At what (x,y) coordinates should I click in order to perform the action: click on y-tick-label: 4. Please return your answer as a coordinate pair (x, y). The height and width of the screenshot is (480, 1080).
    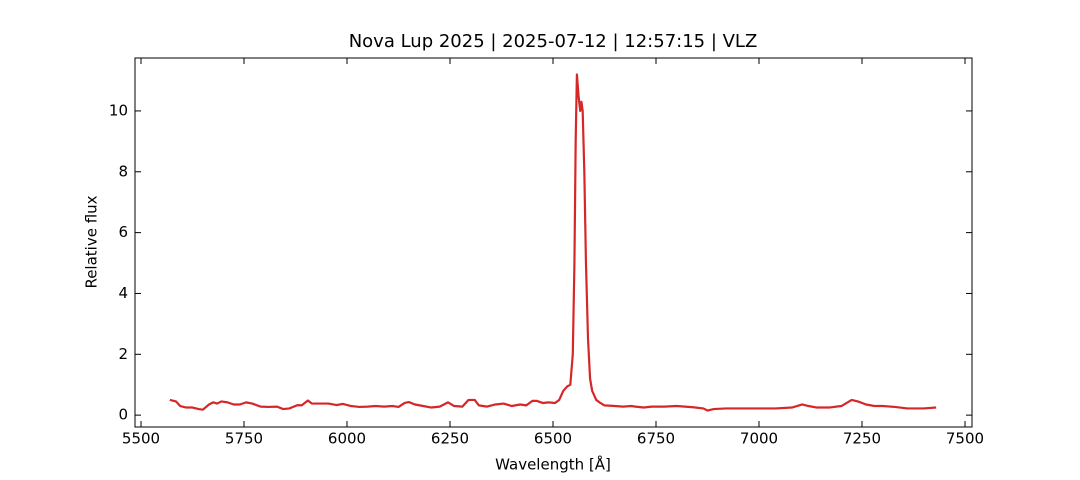
    Looking at the image, I should click on (123, 293).